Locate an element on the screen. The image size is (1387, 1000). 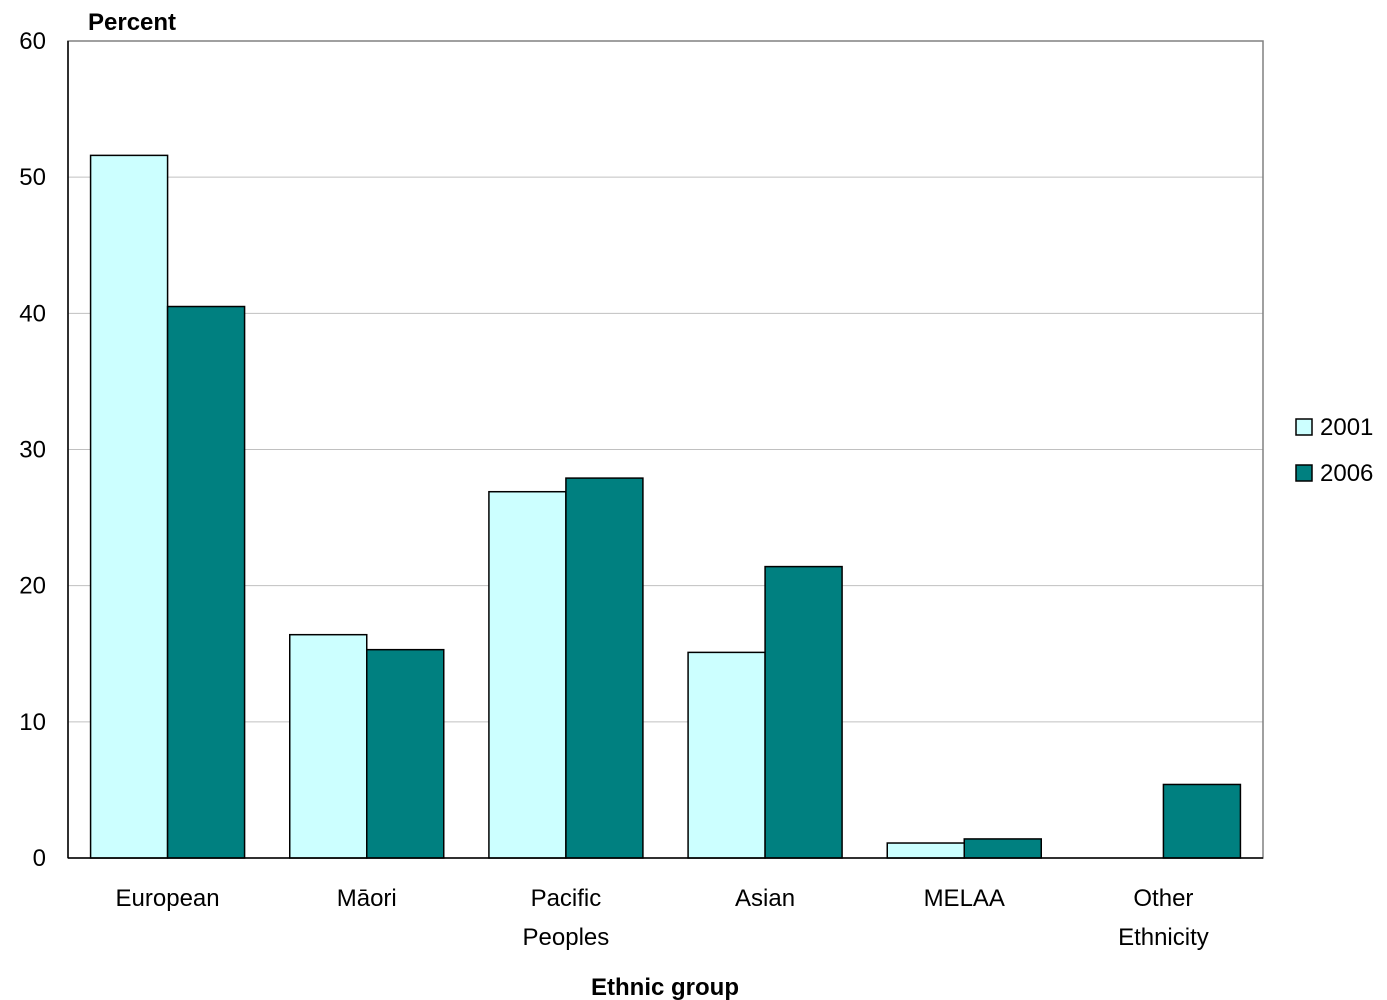
x-category-label-line: Māori is located at coordinates (367, 898).